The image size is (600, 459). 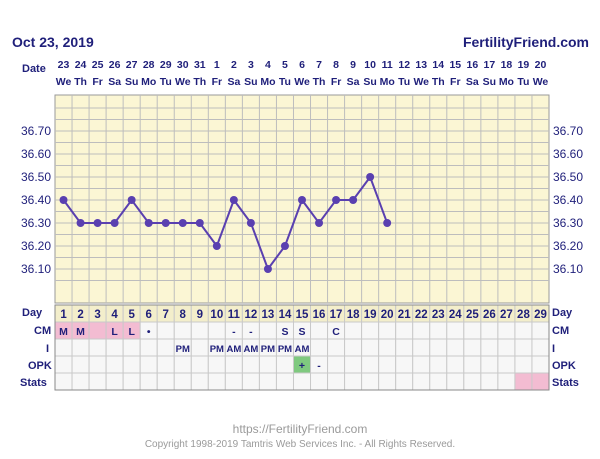 What do you see at coordinates (148, 315) in the screenshot?
I see `day-number: 6` at bounding box center [148, 315].